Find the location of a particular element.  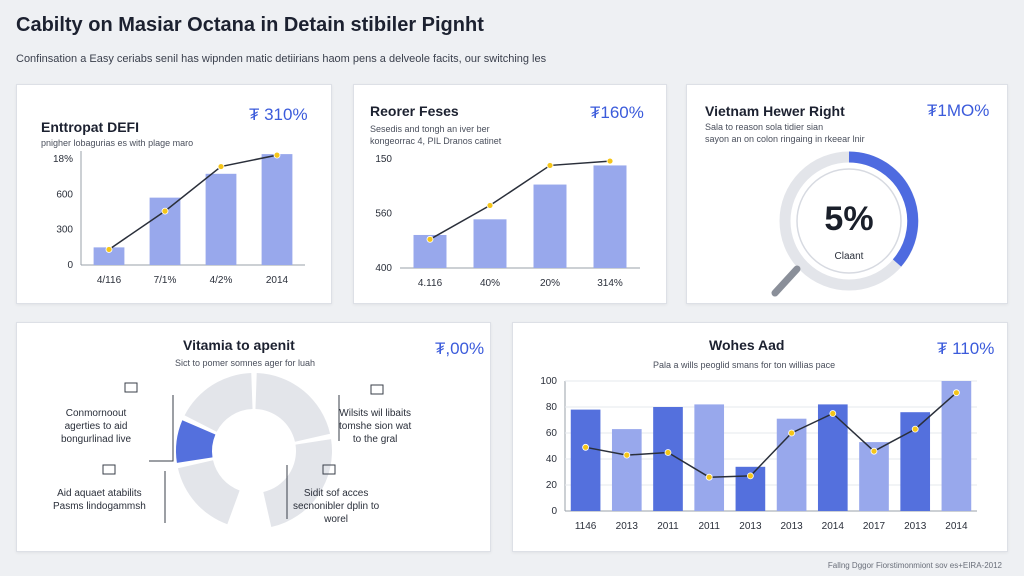

note-line: secnonibler dplin to is located at coordinates (336, 506).